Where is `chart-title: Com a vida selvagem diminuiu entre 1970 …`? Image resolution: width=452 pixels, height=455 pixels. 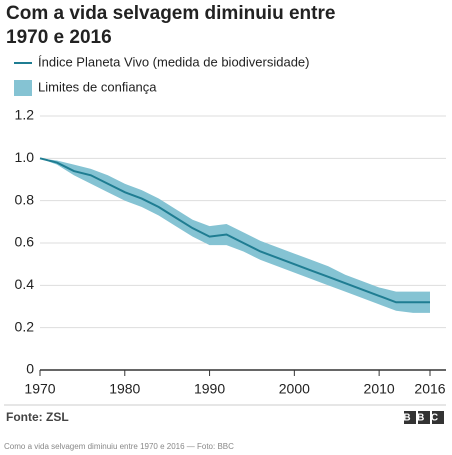
chart-title: Com a vida selvagem diminuiu entre 1970 … is located at coordinates (171, 25).